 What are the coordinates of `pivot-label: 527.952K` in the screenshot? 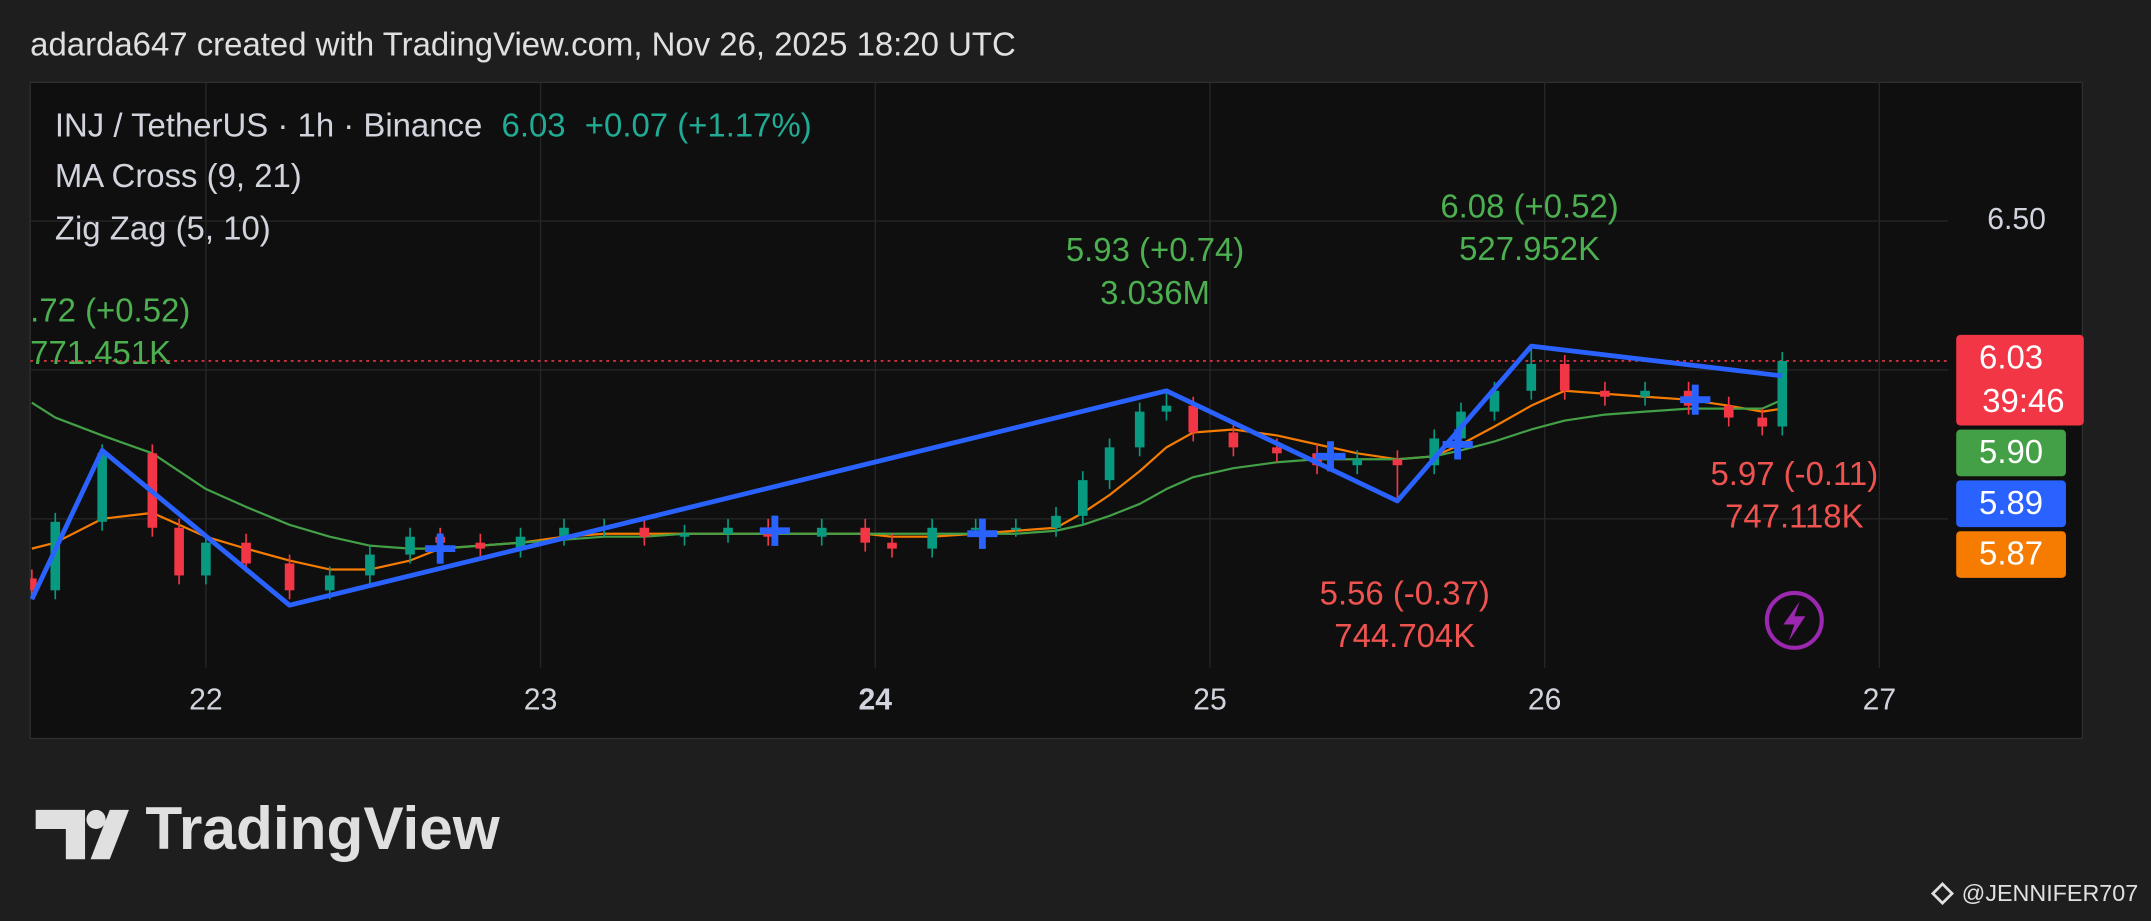 It's located at (1529, 248).